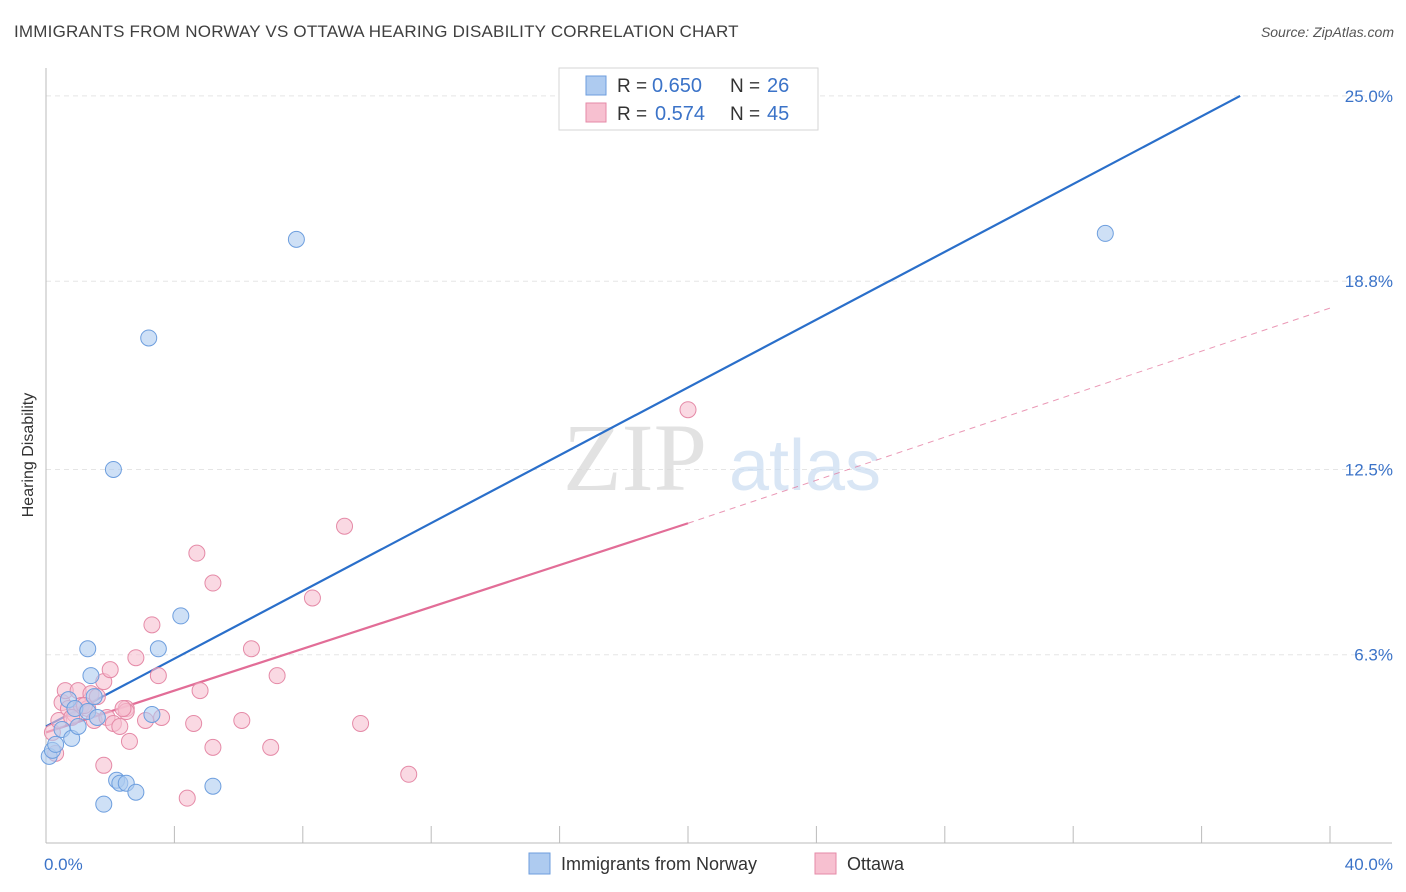  Describe the element at coordinates (1369, 864) in the screenshot. I see `x-tick-label: 40.0%` at that location.